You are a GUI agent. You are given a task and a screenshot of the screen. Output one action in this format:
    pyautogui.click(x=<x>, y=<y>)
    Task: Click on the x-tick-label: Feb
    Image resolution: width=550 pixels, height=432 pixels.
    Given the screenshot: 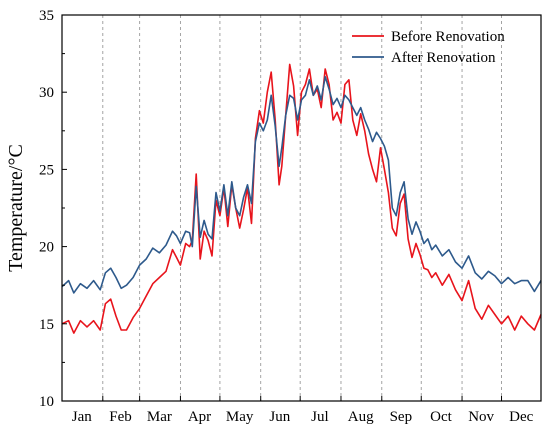 What is the action you would take?
    pyautogui.click(x=120, y=417)
    